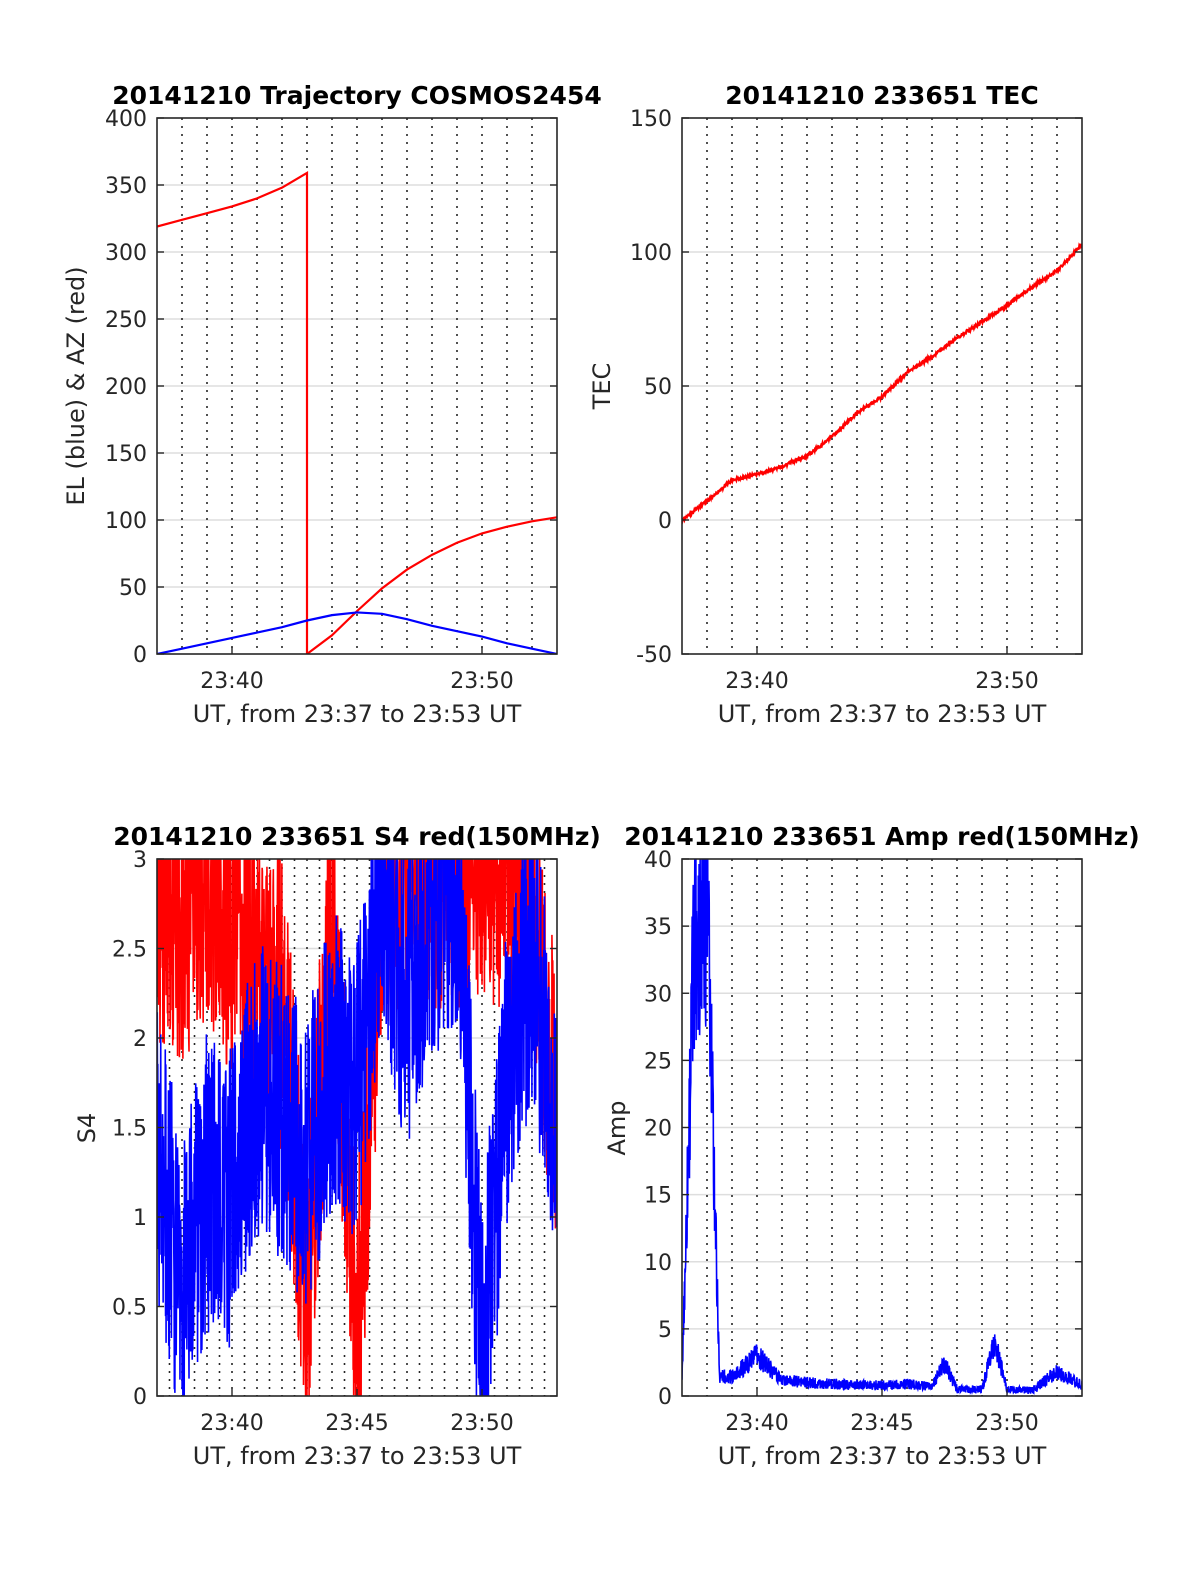 Image resolution: width=1200 pixels, height=1575 pixels. Describe the element at coordinates (76, 385) in the screenshot. I see `trajectory-ylabel: EL (blue) & AZ (red)` at that location.